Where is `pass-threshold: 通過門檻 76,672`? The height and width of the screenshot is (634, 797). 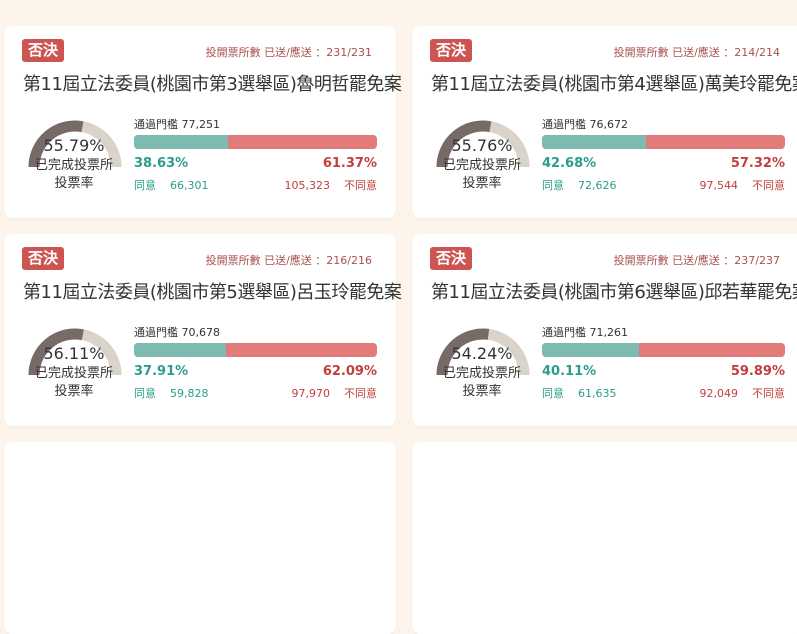
pass-threshold: 通過門檻 76,672 is located at coordinates (585, 124).